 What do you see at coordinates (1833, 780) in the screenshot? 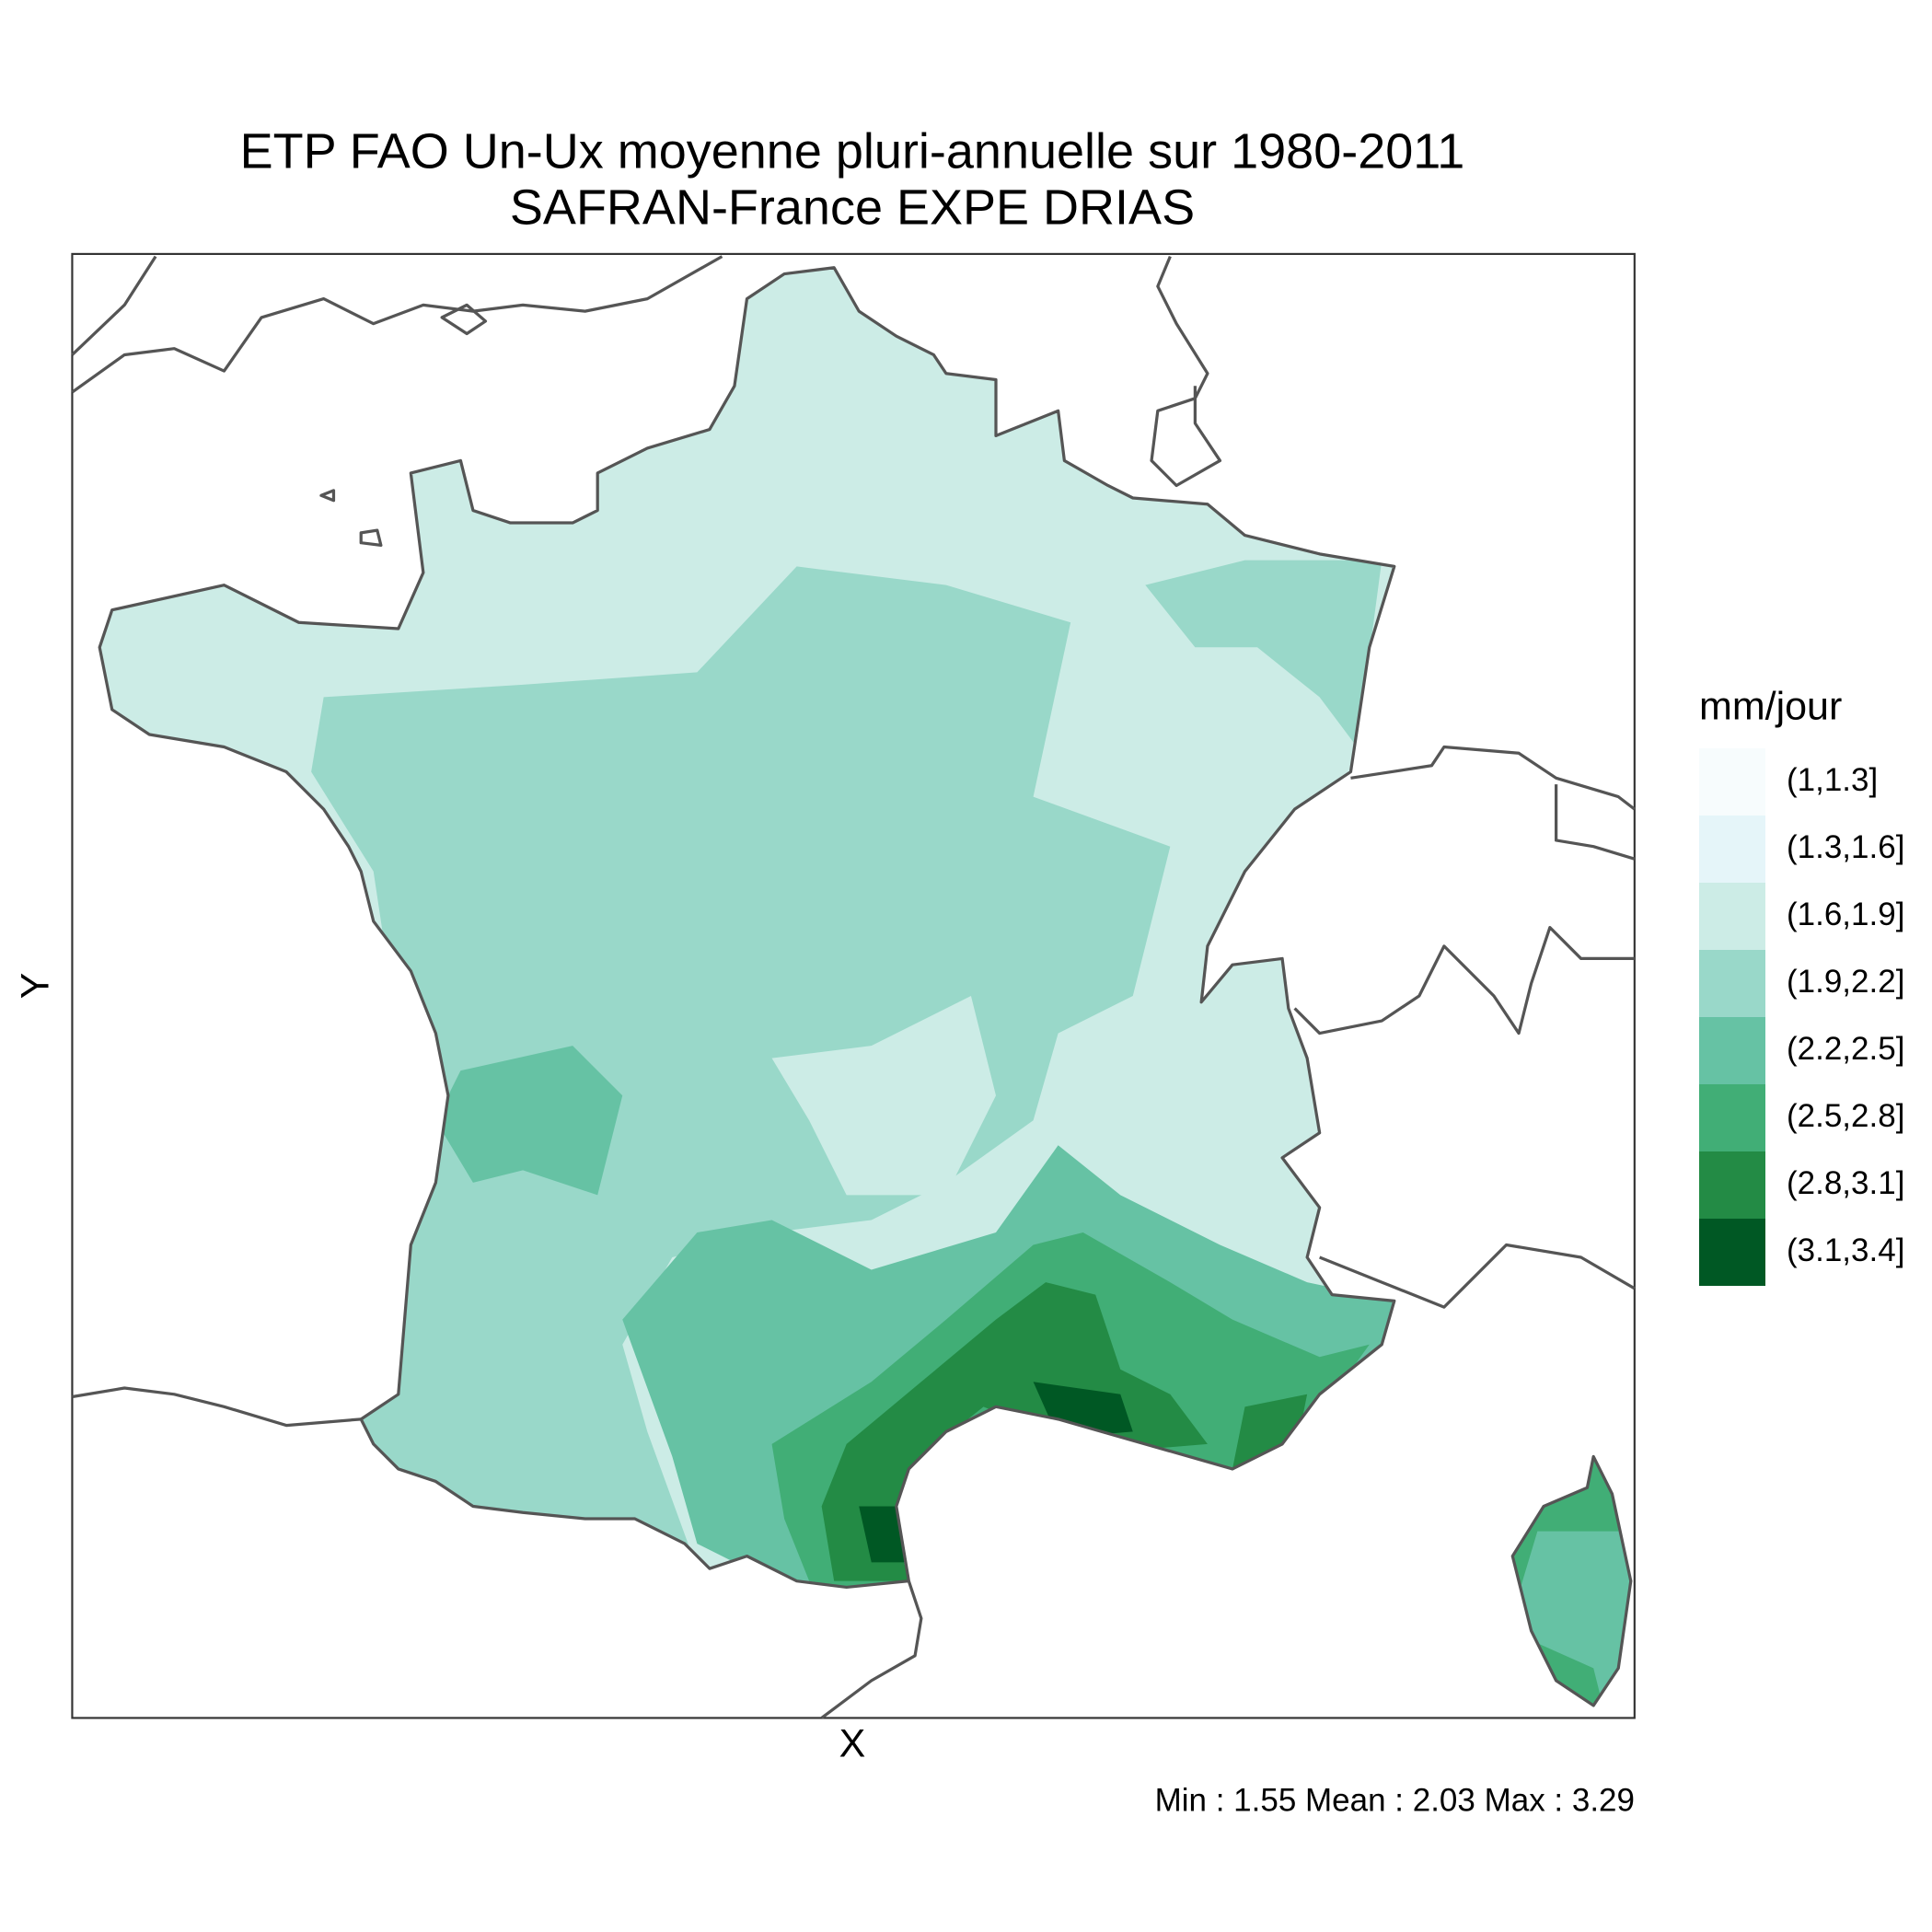
I see `legend-label: (1,1.3]` at bounding box center [1833, 780].